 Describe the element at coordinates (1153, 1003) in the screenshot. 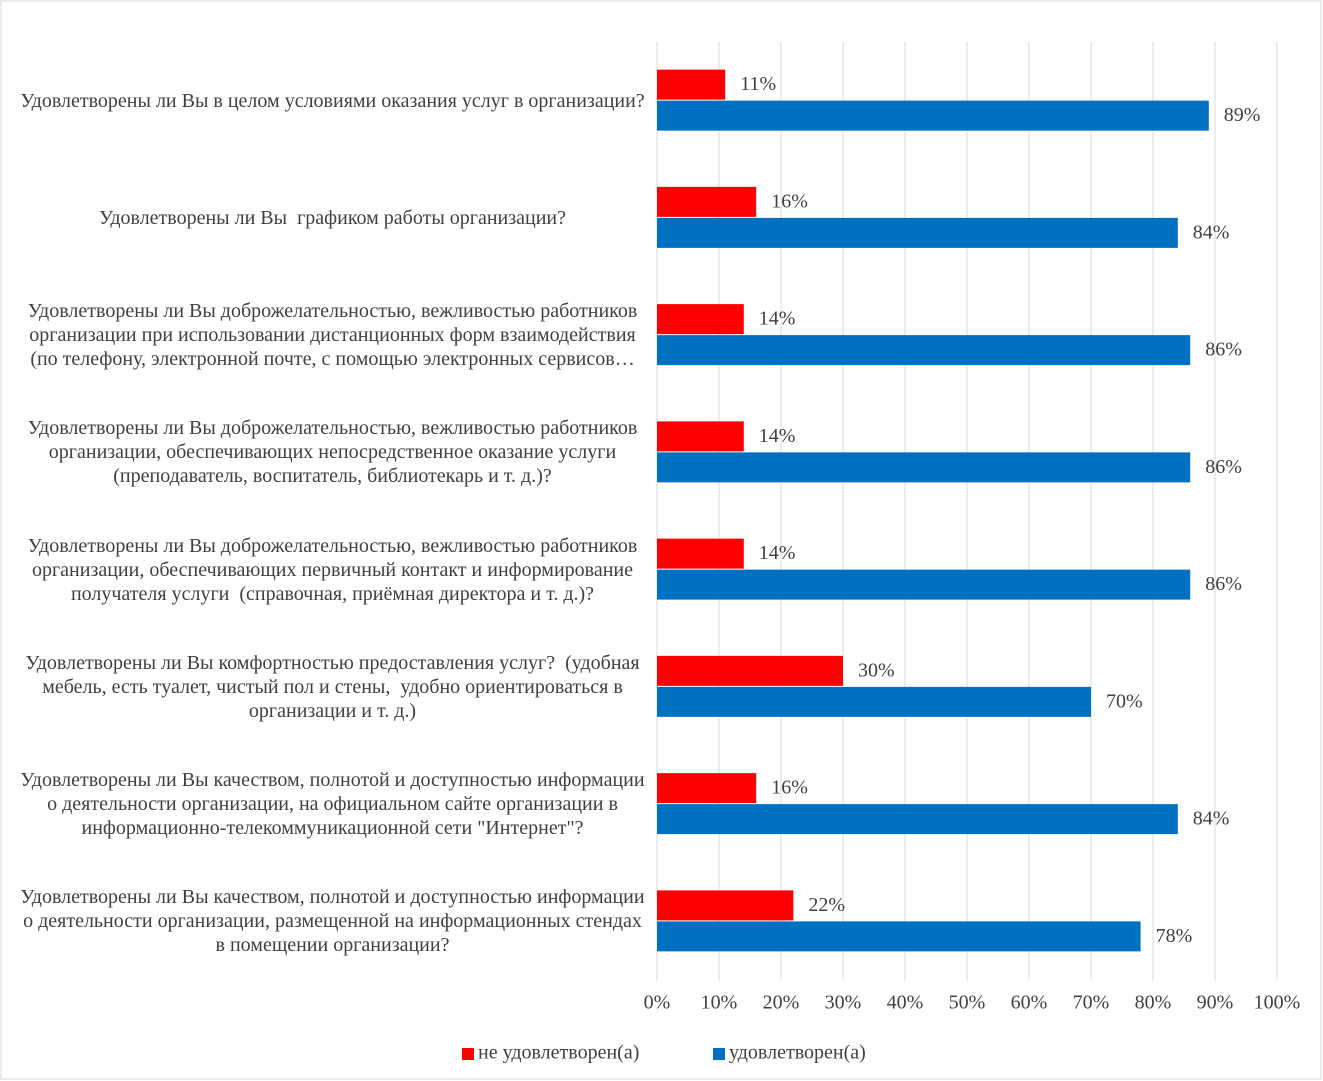

I see `x-tick-label: 80%` at that location.